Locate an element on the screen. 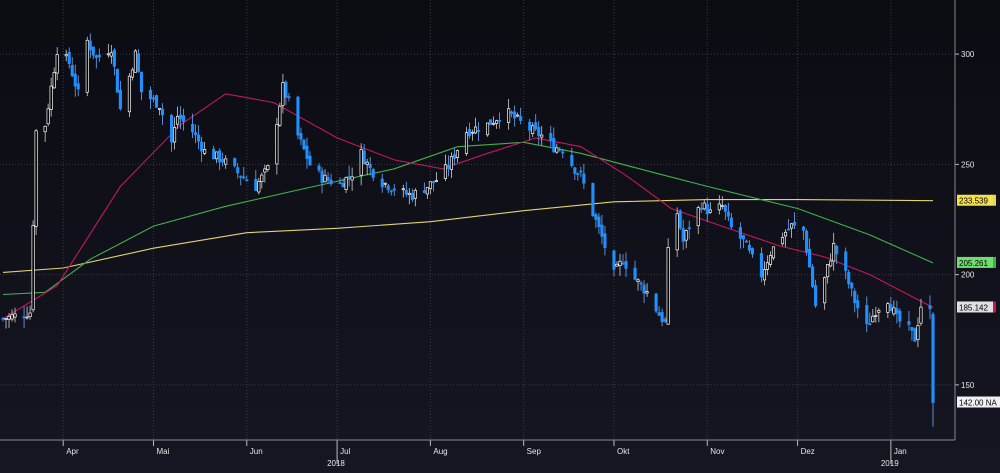  y-tick-label: 150 is located at coordinates (968, 385).